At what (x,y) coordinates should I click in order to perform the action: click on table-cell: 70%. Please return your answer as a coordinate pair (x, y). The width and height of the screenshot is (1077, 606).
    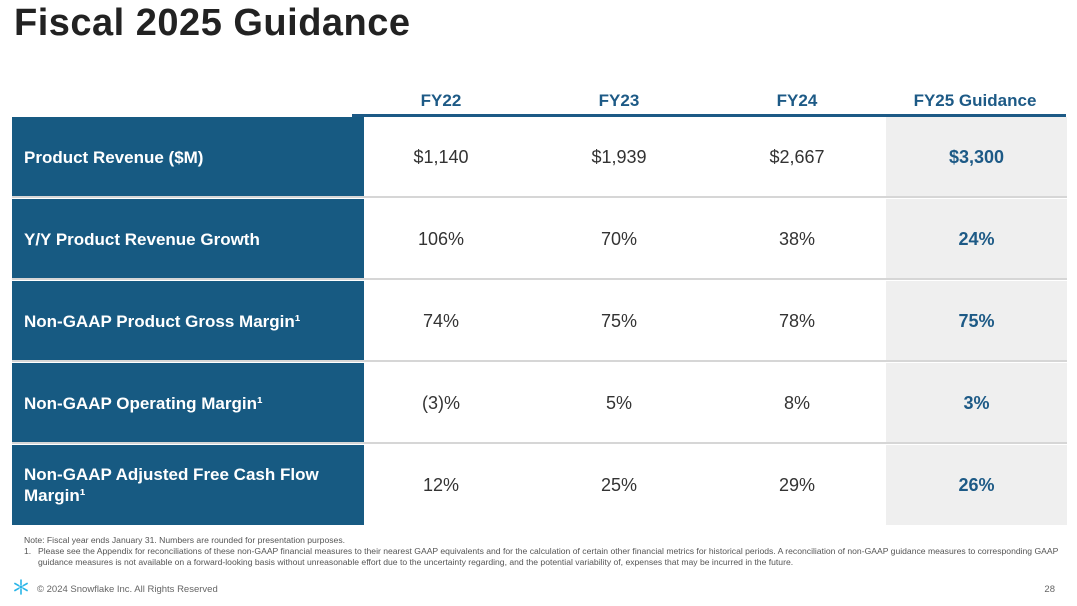
    Looking at the image, I should click on (619, 238).